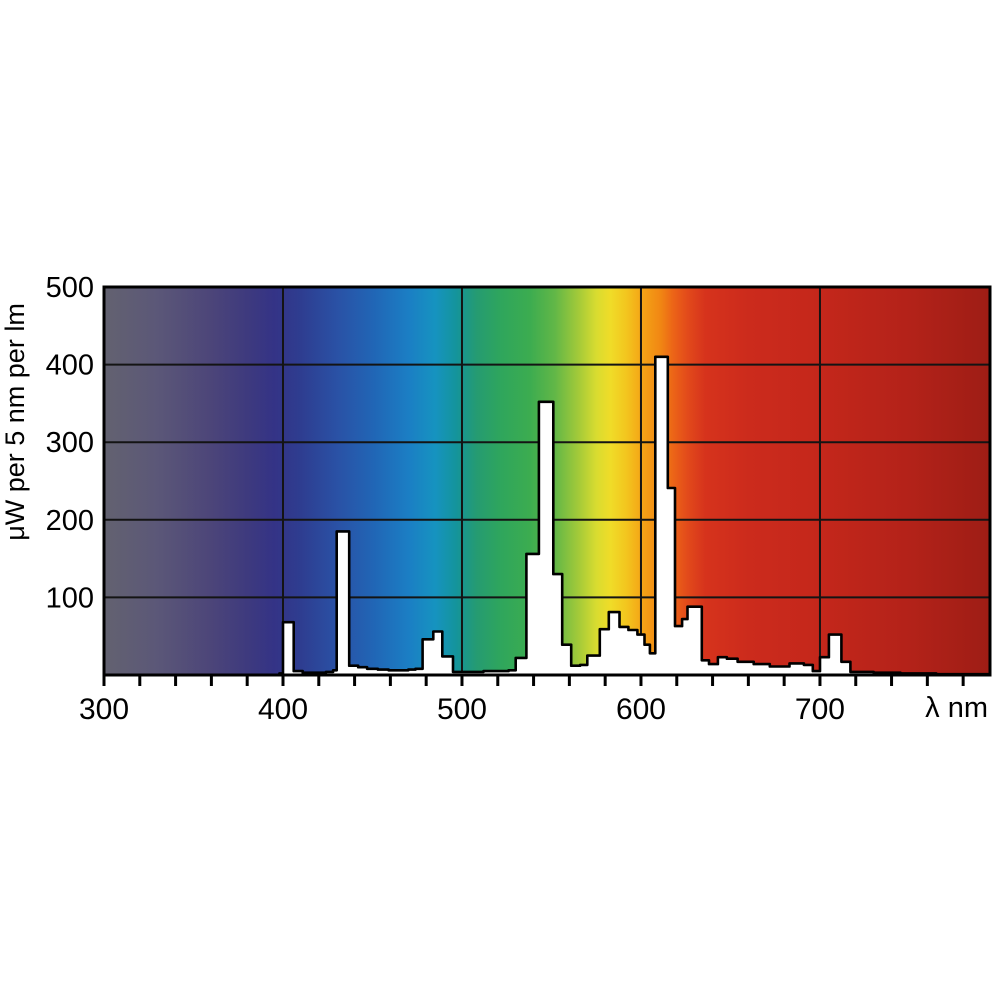  I want to click on x-axis-unit-label: λ nm, so click(956, 708).